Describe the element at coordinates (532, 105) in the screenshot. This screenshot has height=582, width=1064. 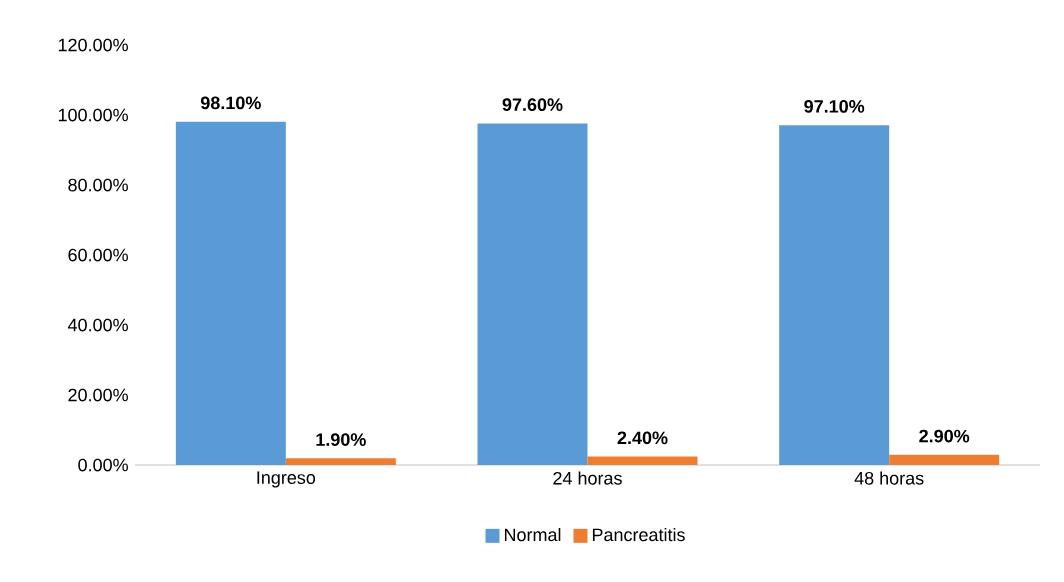
I see `data-label: 97.60%` at that location.